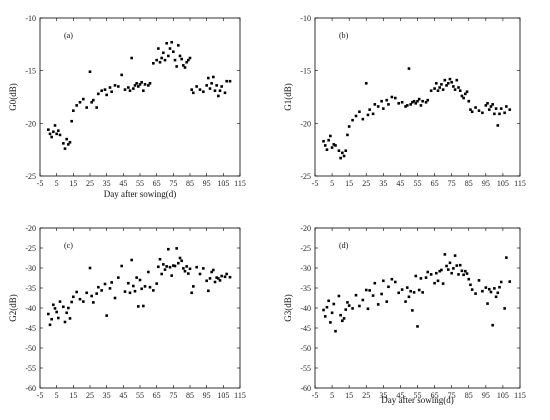 The height and width of the screenshot is (420, 550). What do you see at coordinates (207, 183) in the screenshot?
I see `x-tick-label: 95` at bounding box center [207, 183].